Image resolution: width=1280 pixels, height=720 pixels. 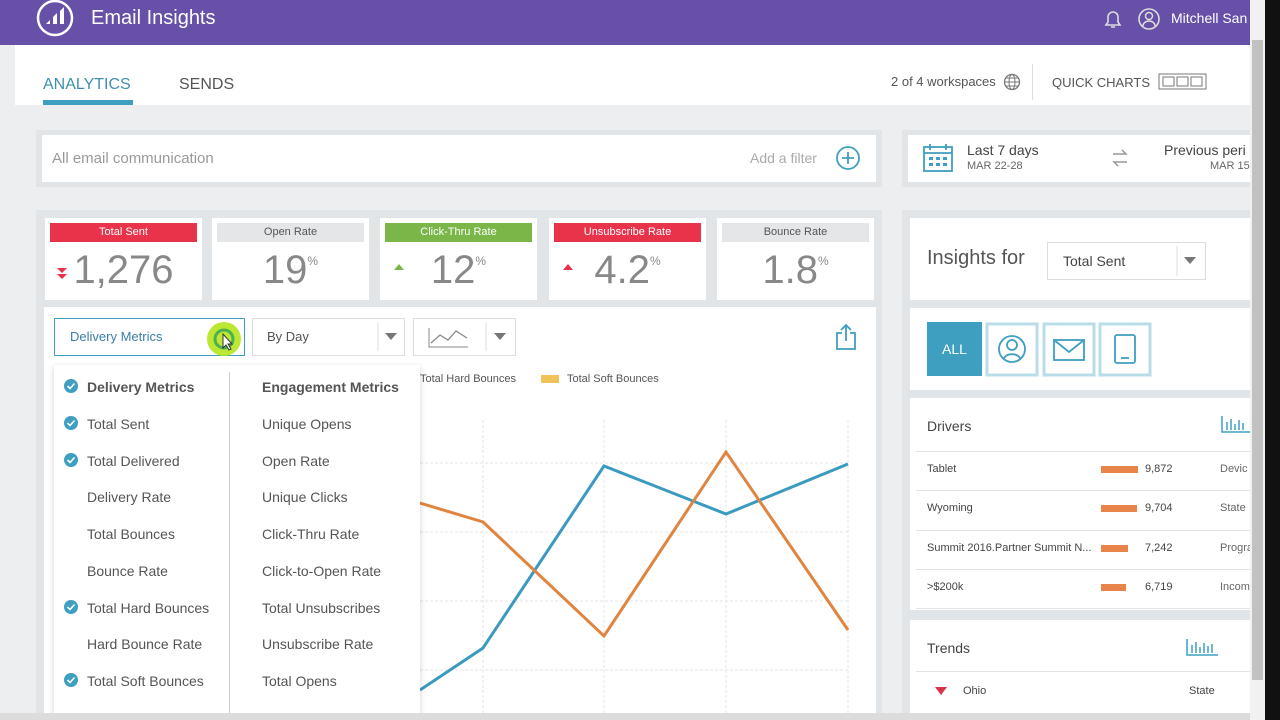 I want to click on add-filter-button, so click(x=848, y=158).